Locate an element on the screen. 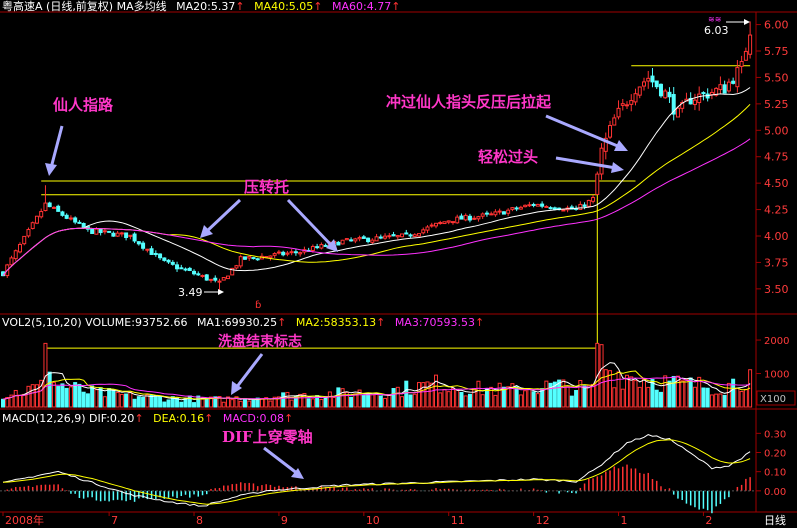  macd-axis: 0.00 0.10 0.20 0.30 is located at coordinates (771, 463).